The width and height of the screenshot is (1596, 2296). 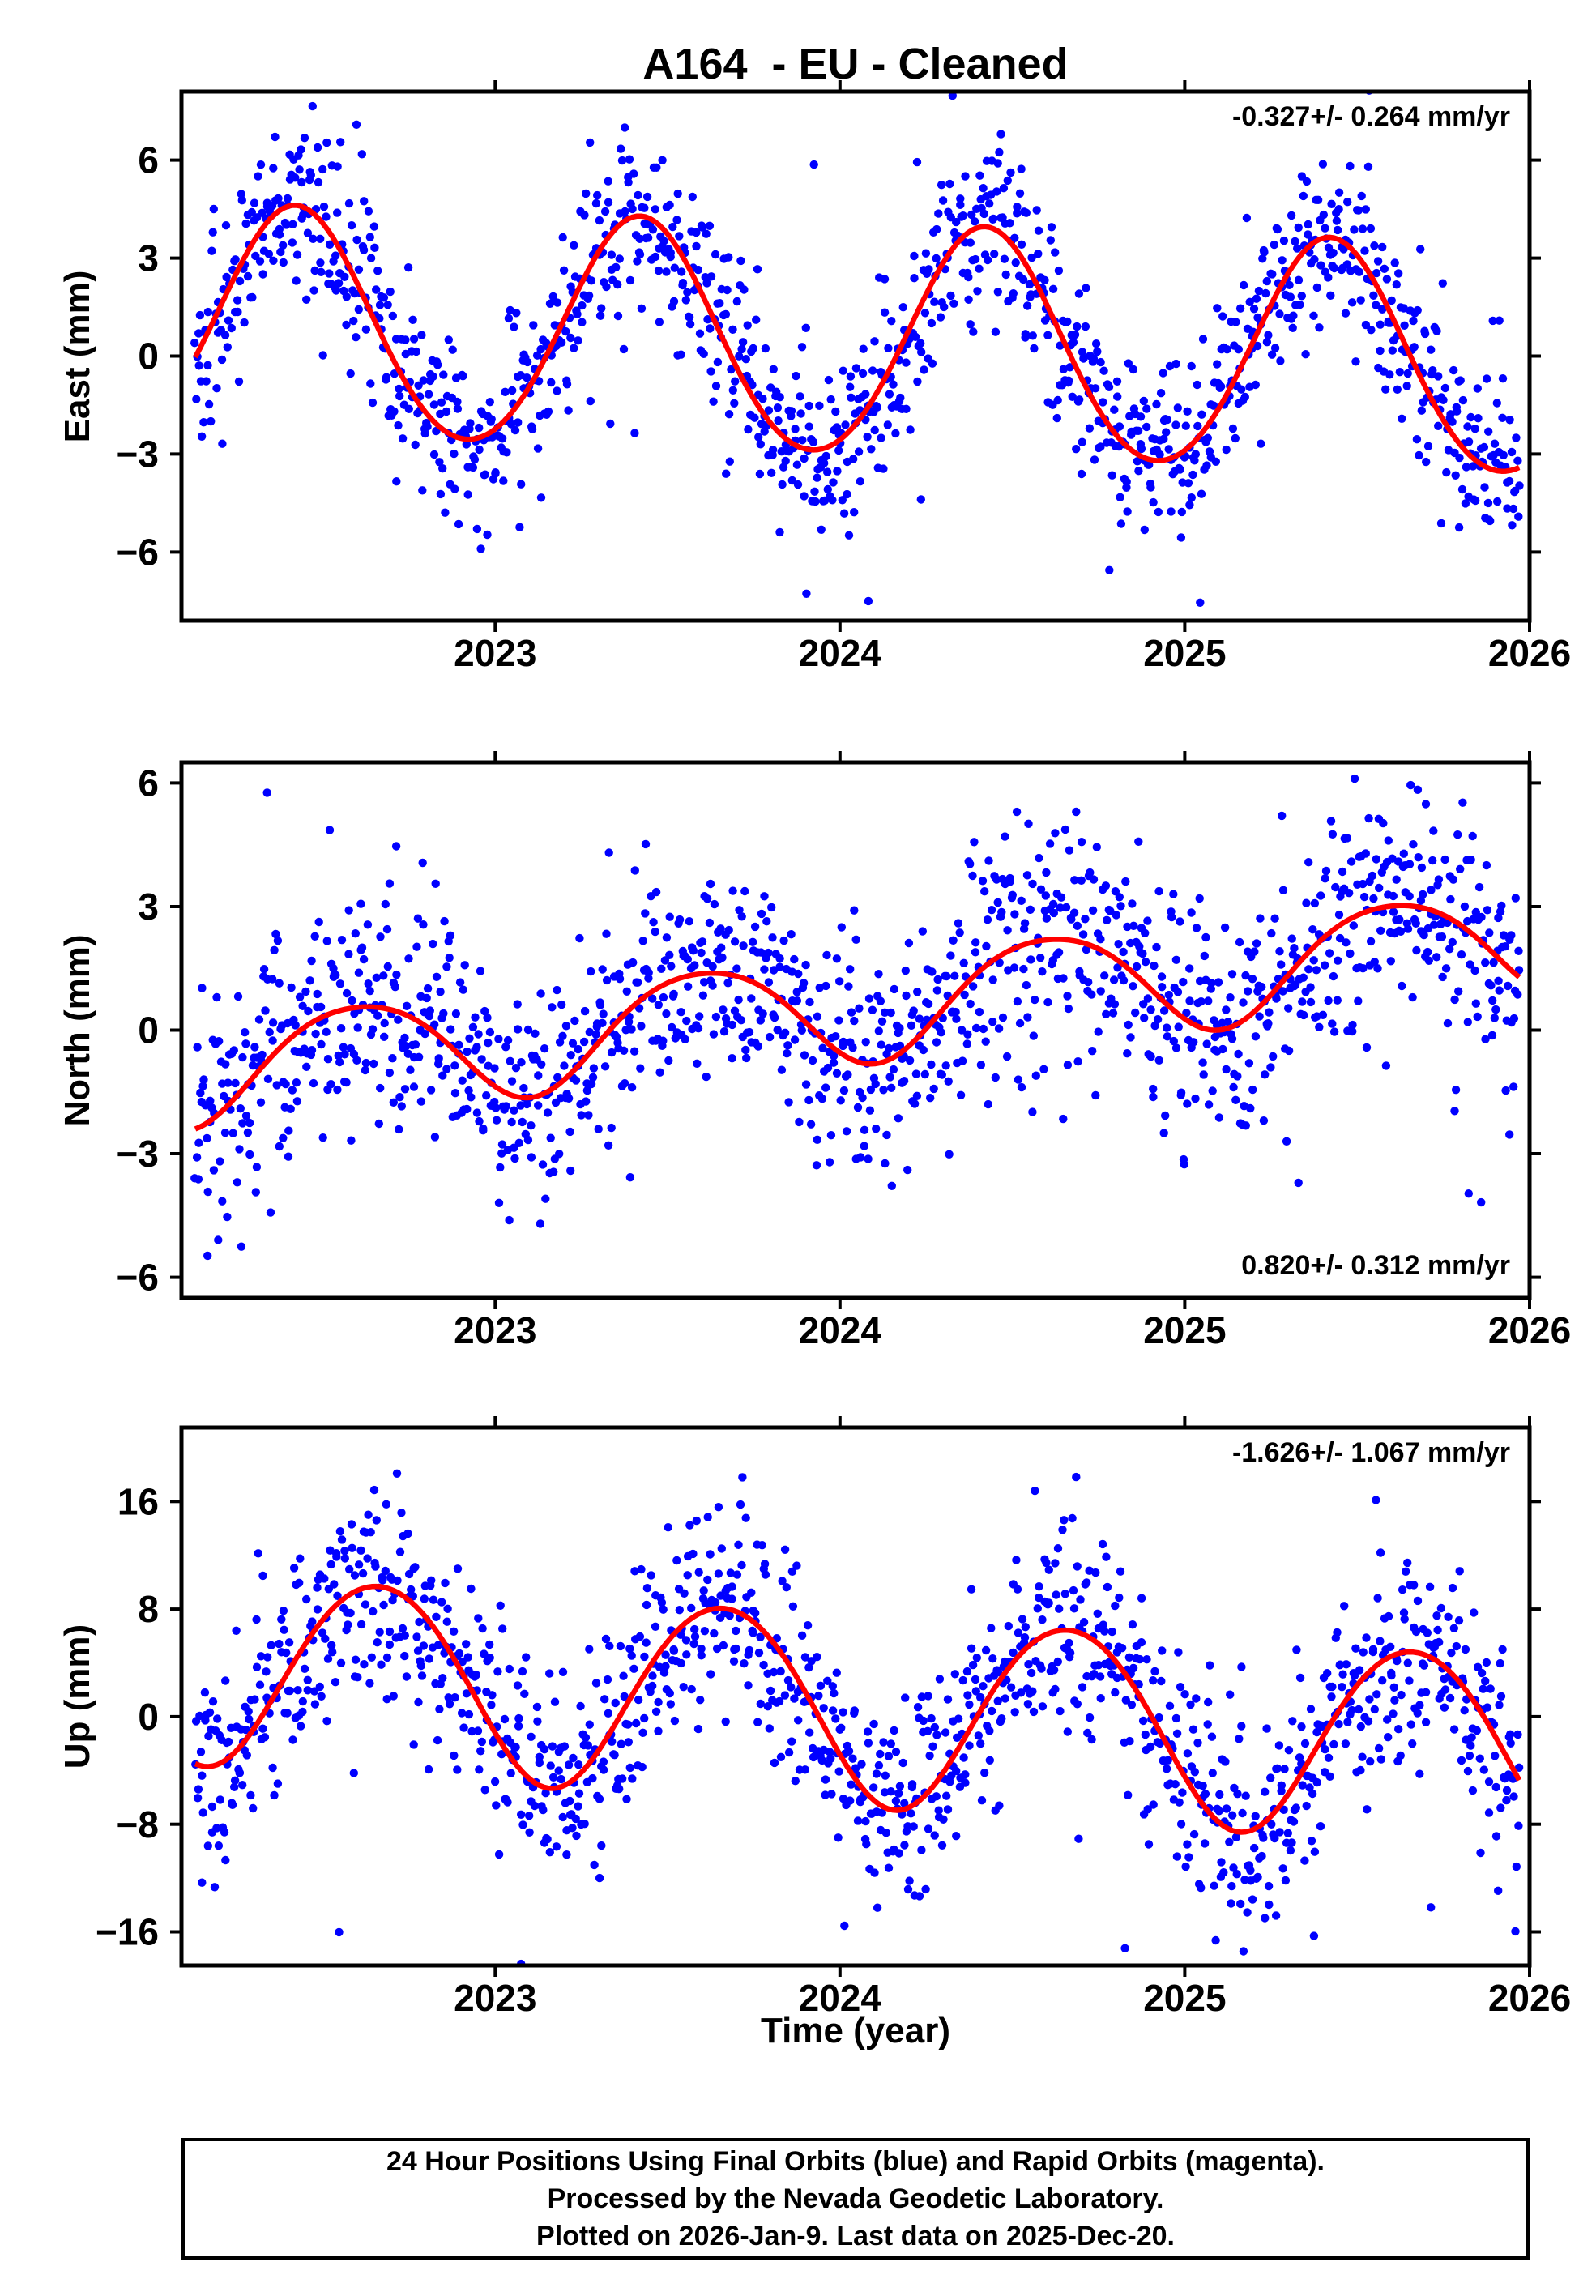 What do you see at coordinates (1375, 1265) in the screenshot?
I see `north-trend-annotation: 0.820+/- 0.312 mm/yr` at bounding box center [1375, 1265].